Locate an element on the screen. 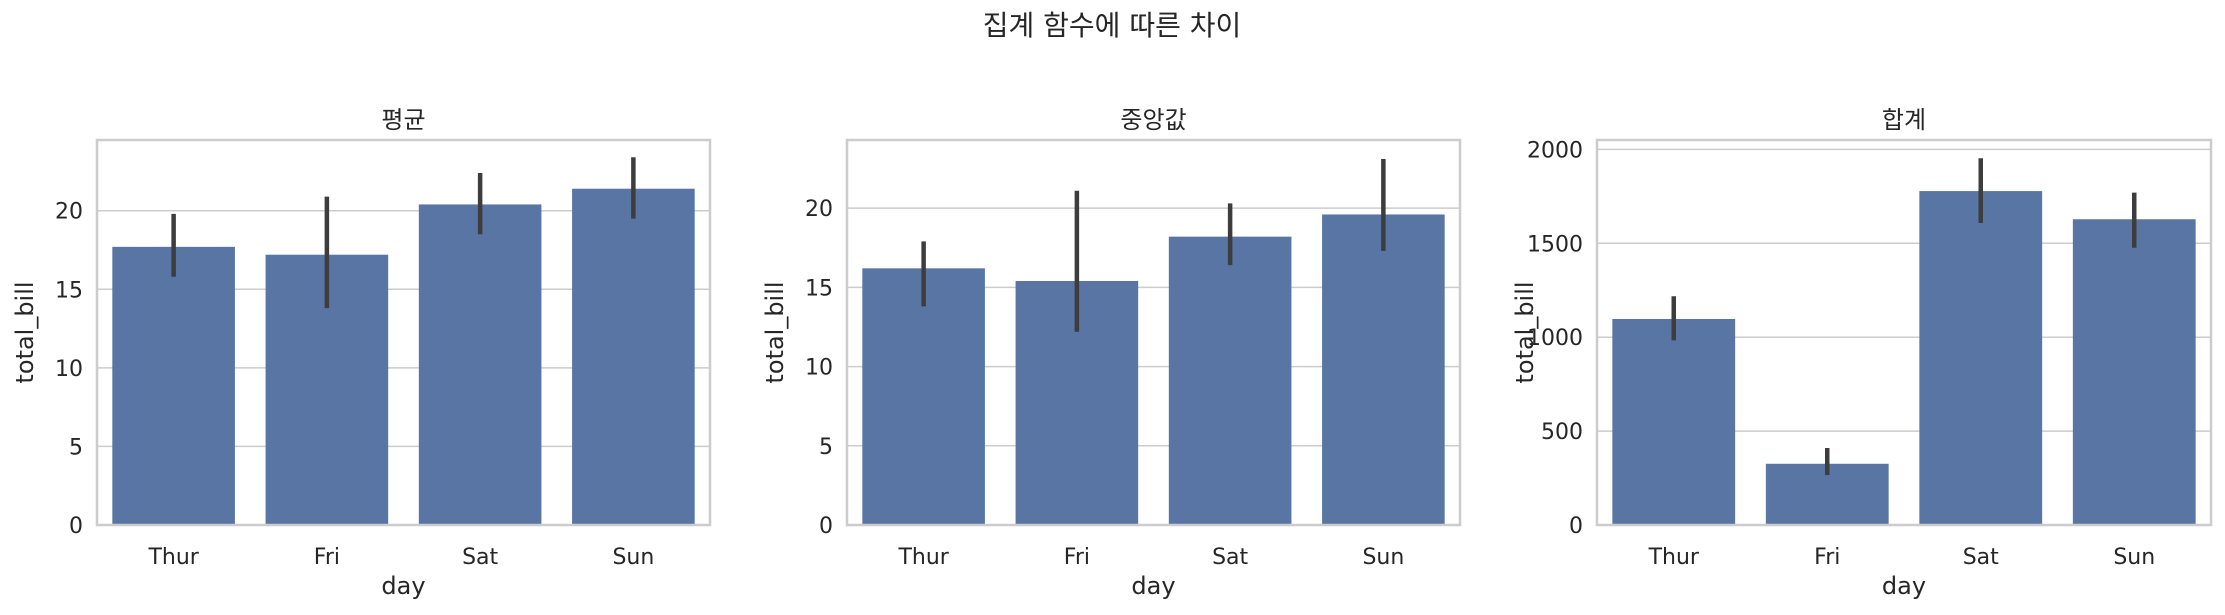 The height and width of the screenshot is (615, 2225). panel-title: 평균 is located at coordinates (403, 120).